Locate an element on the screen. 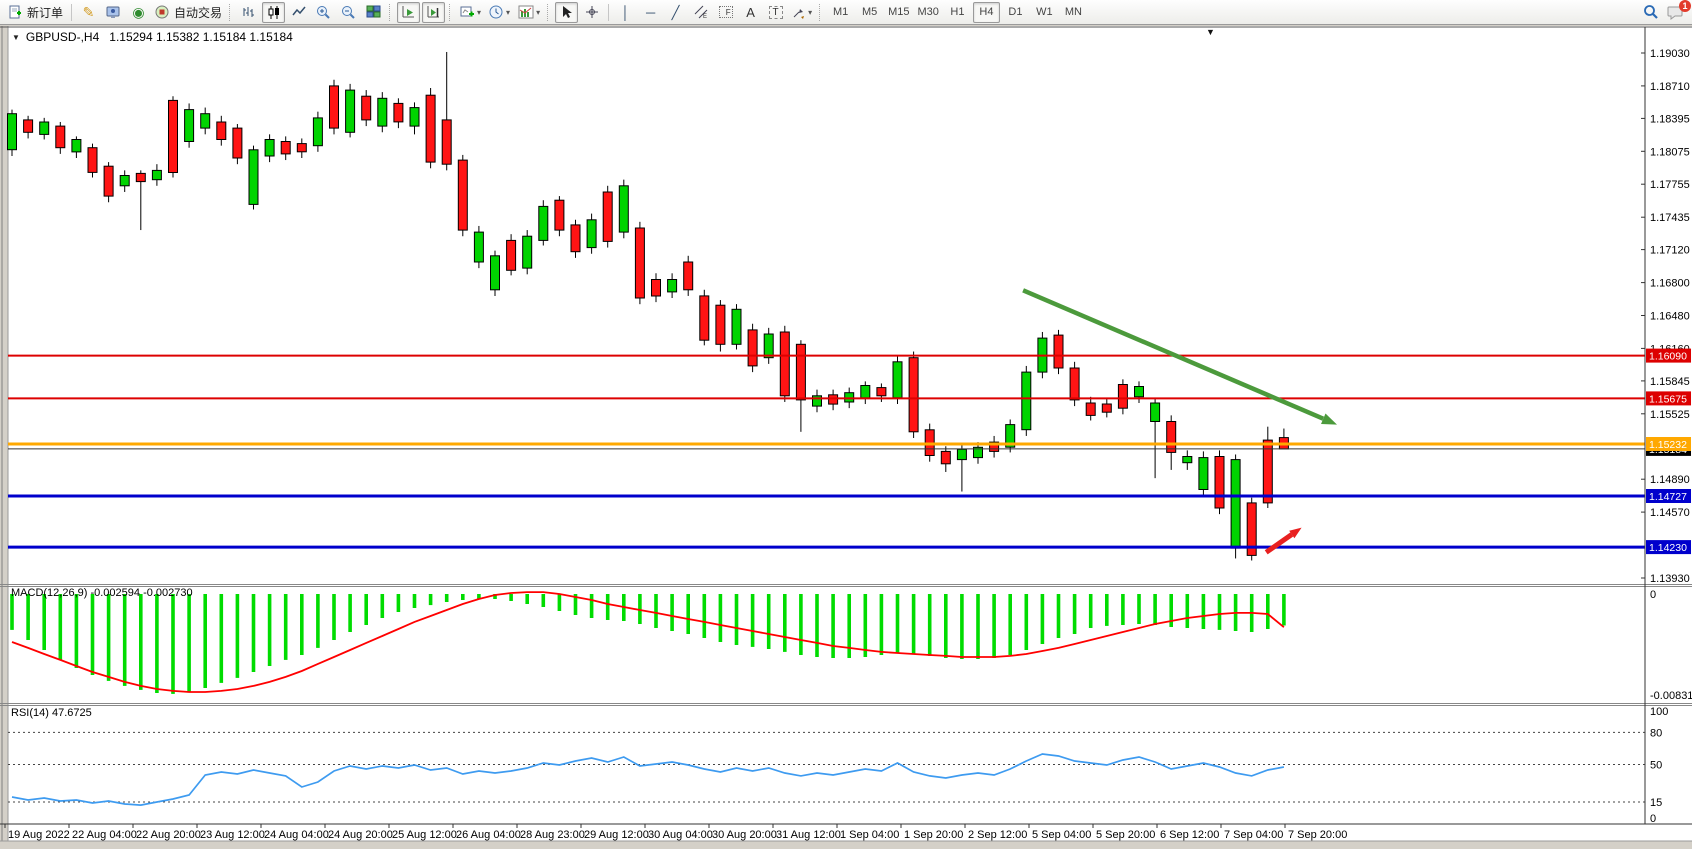 The image size is (1692, 849). timeframe-h1-button: H1 is located at coordinates (957, 12).